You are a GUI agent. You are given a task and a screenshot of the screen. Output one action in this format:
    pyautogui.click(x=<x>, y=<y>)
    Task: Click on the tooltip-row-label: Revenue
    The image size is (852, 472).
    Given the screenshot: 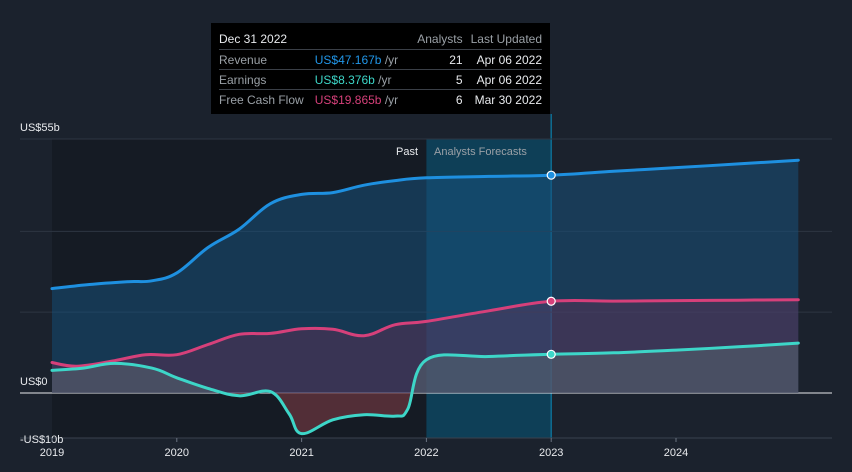 What is the action you would take?
    pyautogui.click(x=267, y=59)
    